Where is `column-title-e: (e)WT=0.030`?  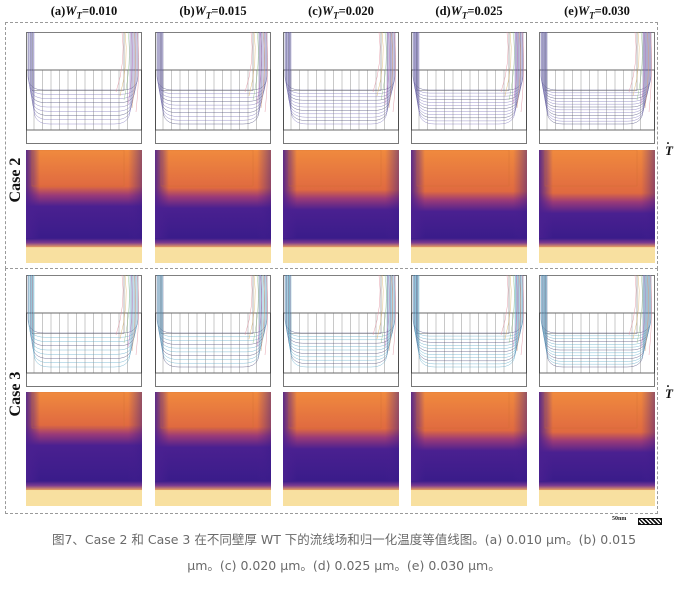 column-title-e: (e)WT=0.030 is located at coordinates (597, 12).